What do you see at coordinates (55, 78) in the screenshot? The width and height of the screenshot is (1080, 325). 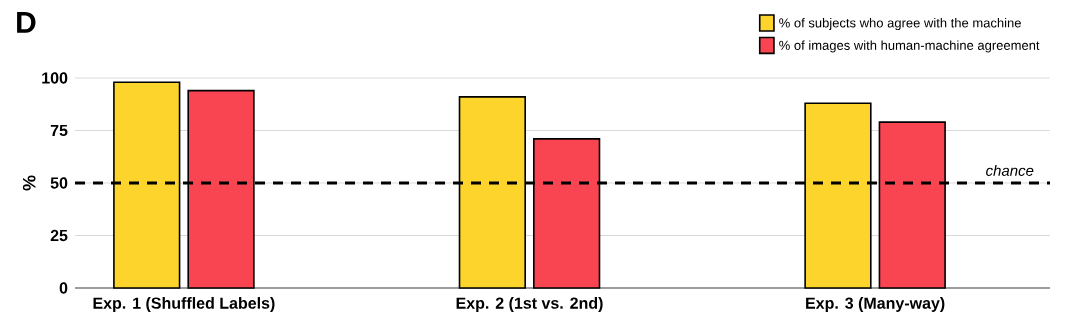 I see `y-tick-label: 100` at bounding box center [55, 78].